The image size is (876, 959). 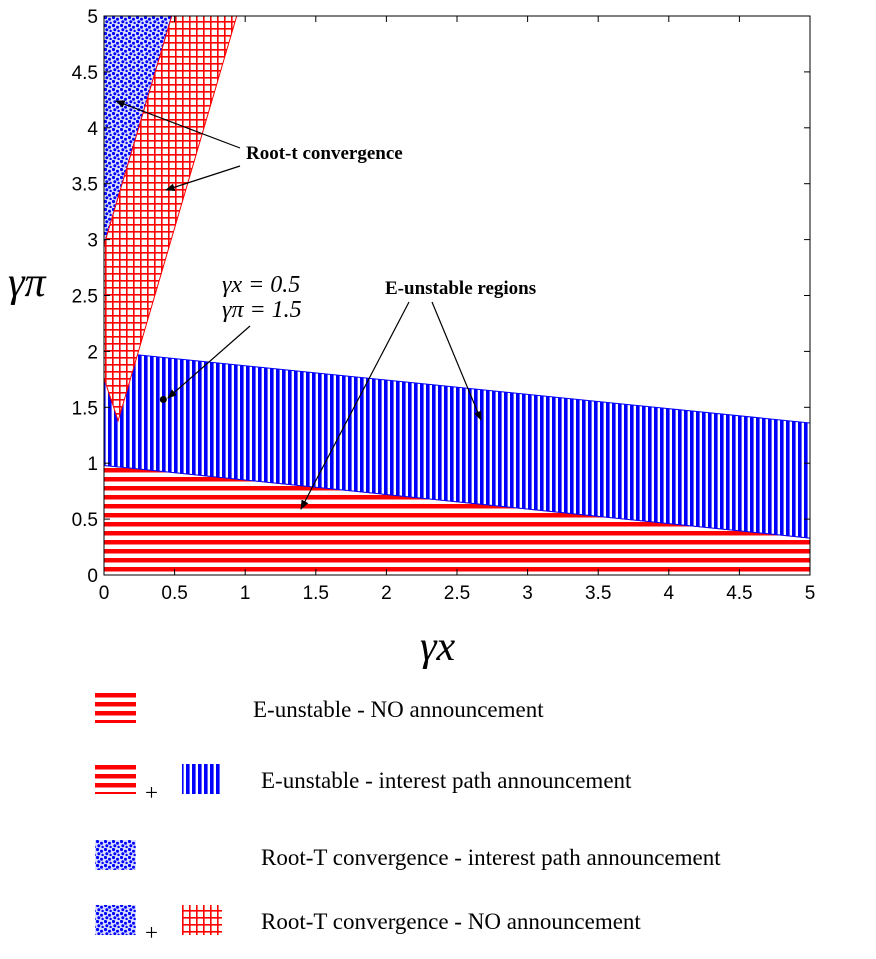 What do you see at coordinates (355, 405) in the screenshot?
I see `arrow-e-unstable-red` at bounding box center [355, 405].